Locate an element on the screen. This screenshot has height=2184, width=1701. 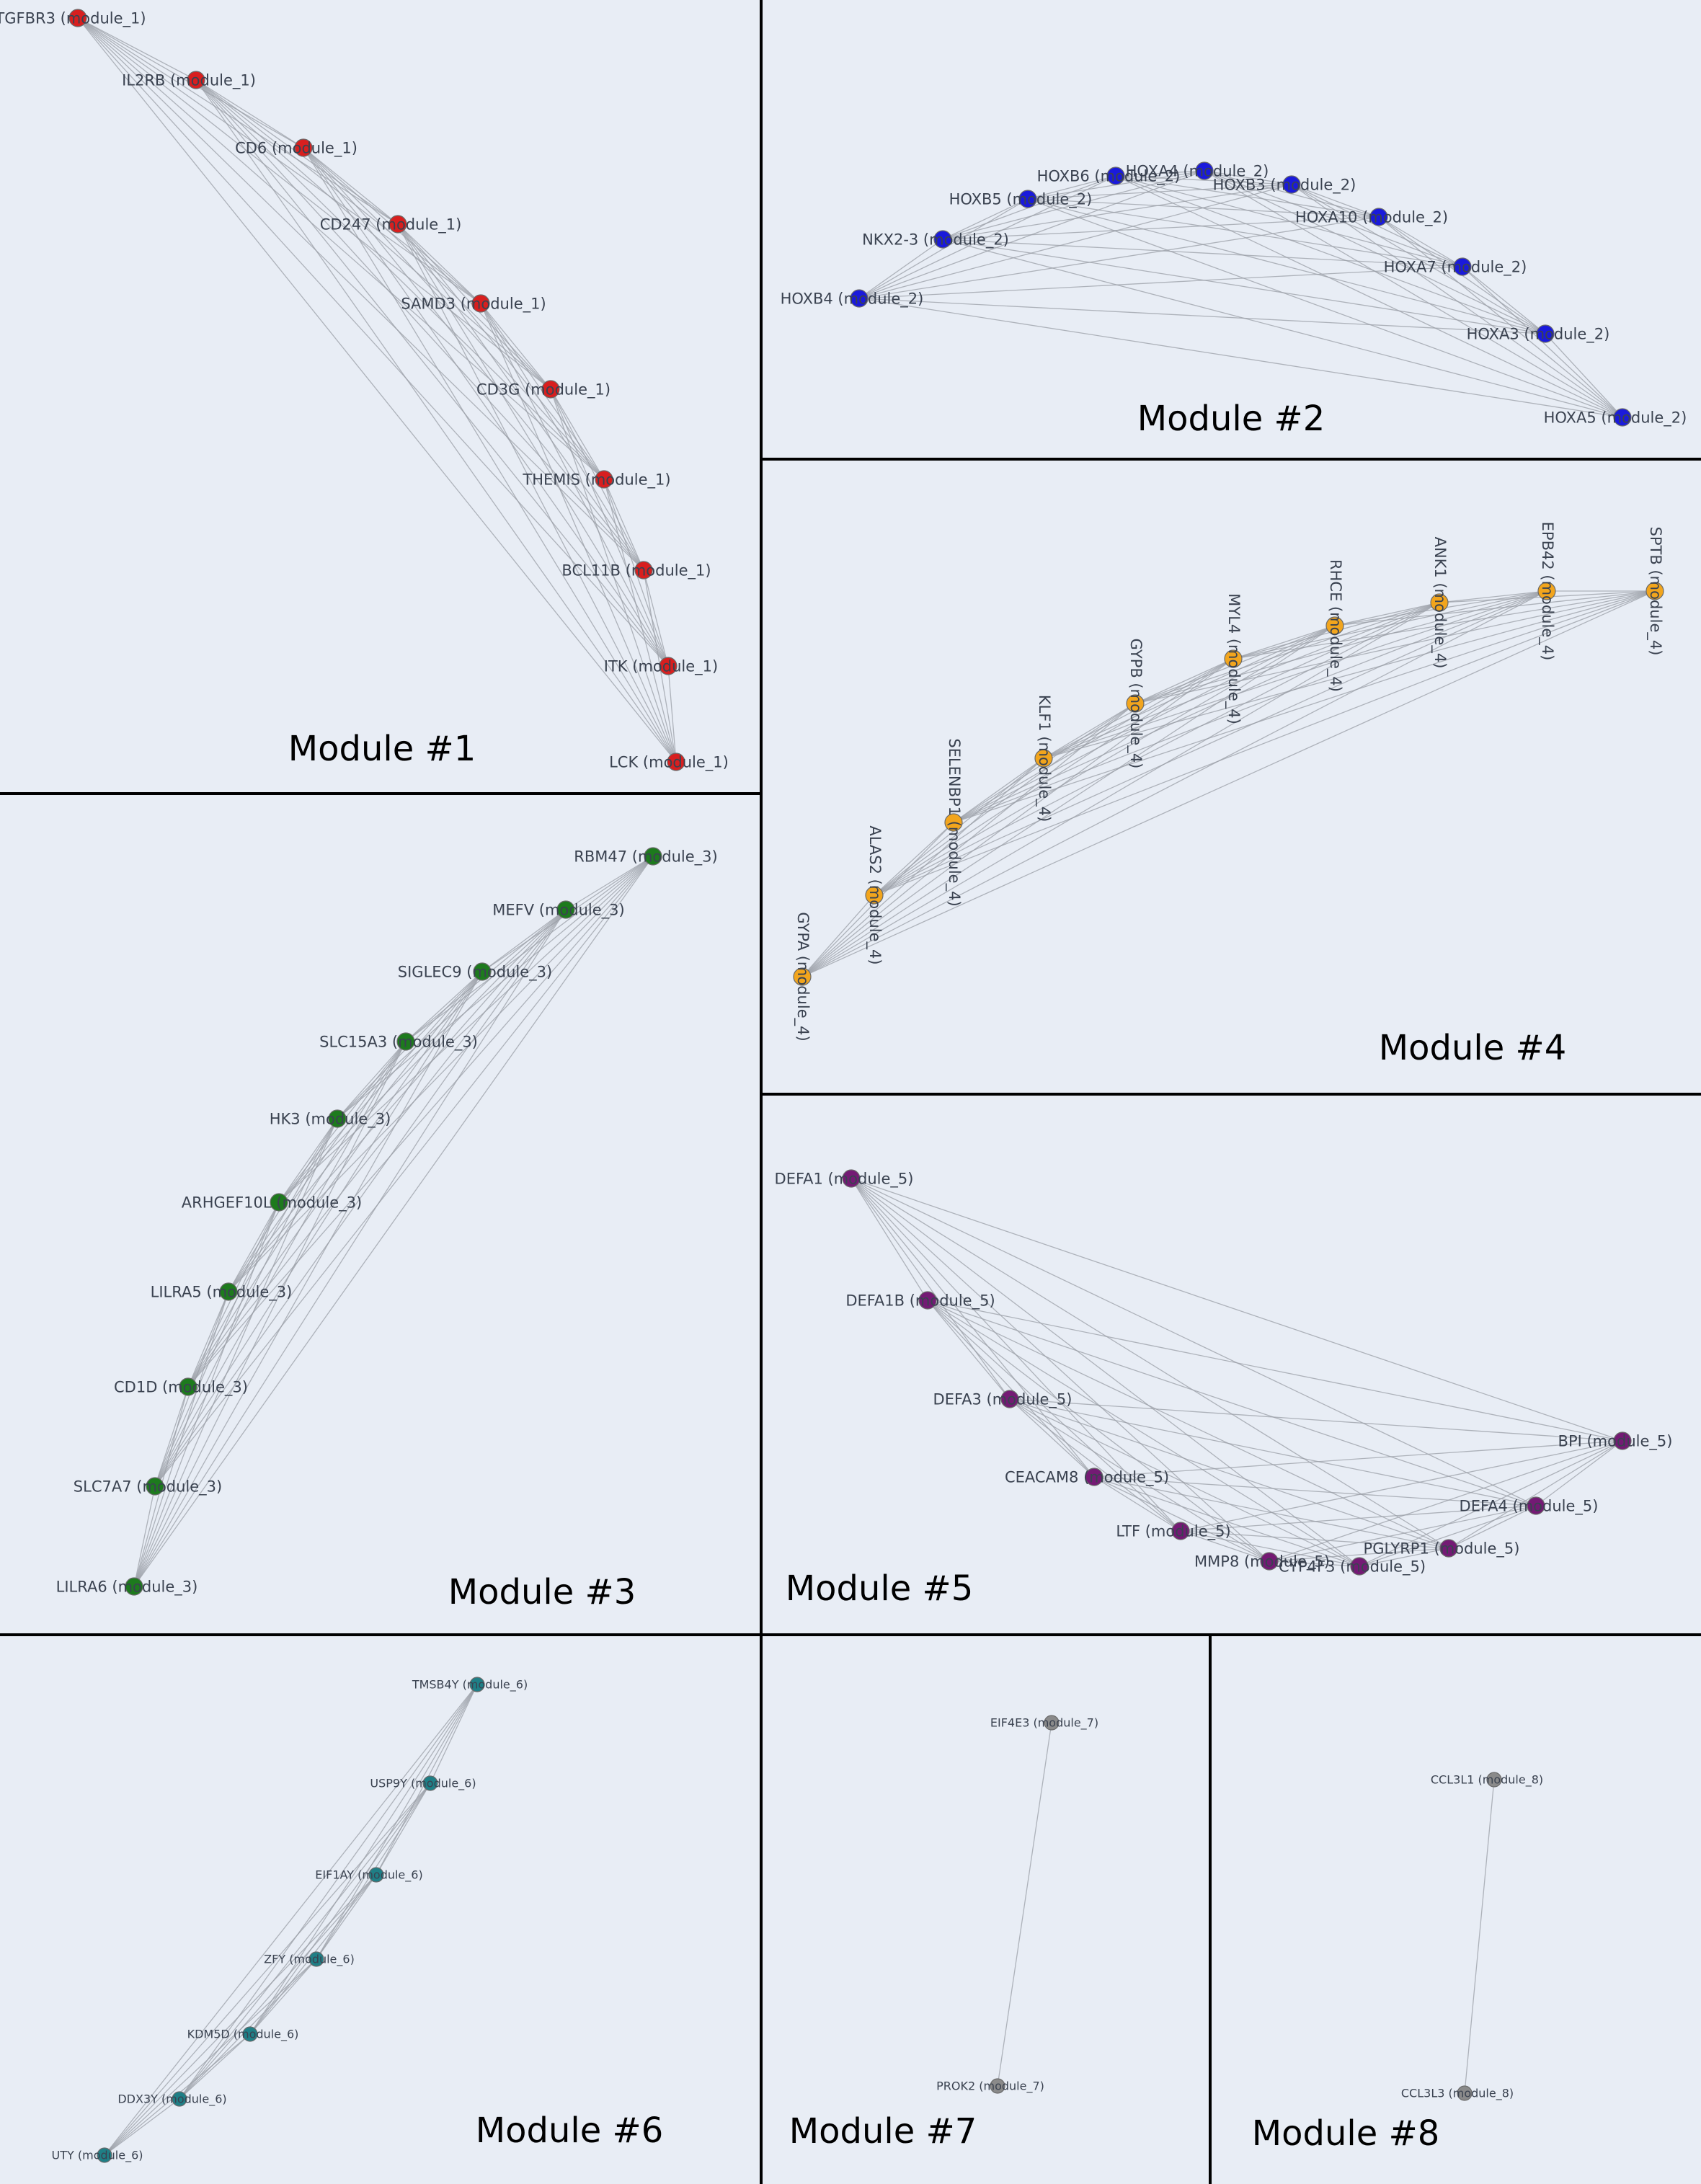
node-label: HOXB4 (module_2) is located at coordinates (852, 299).